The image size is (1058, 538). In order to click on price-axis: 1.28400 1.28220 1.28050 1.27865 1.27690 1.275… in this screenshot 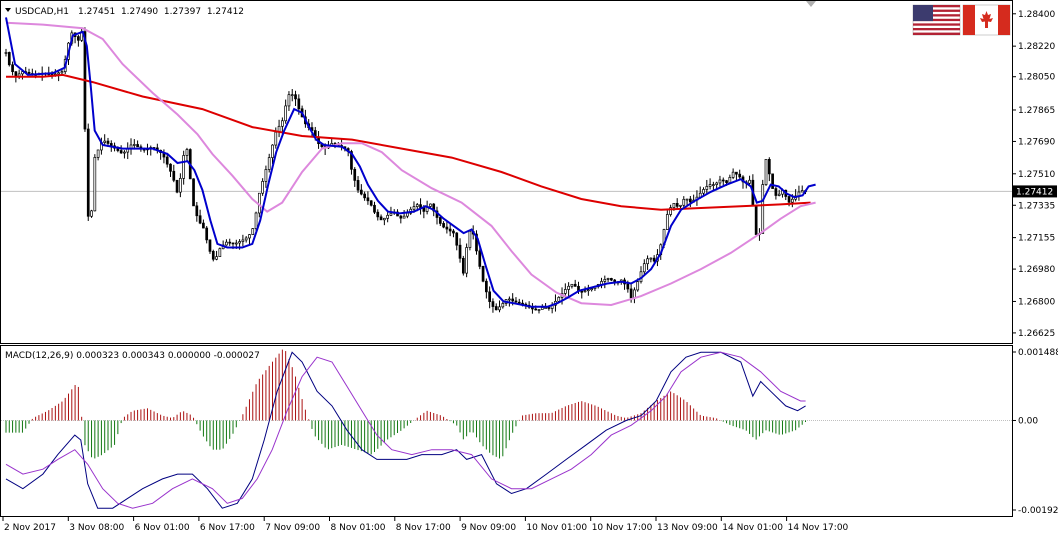, I will do `click(1033, 174)`.